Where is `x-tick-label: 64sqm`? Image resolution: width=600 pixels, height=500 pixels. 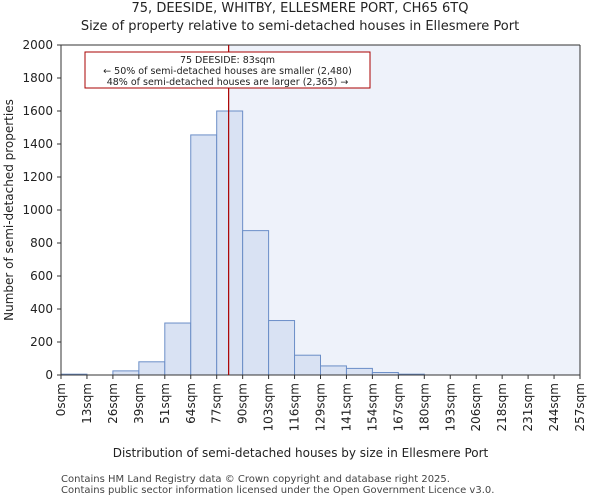
x-tick-label: 64sqm is located at coordinates (191, 403).